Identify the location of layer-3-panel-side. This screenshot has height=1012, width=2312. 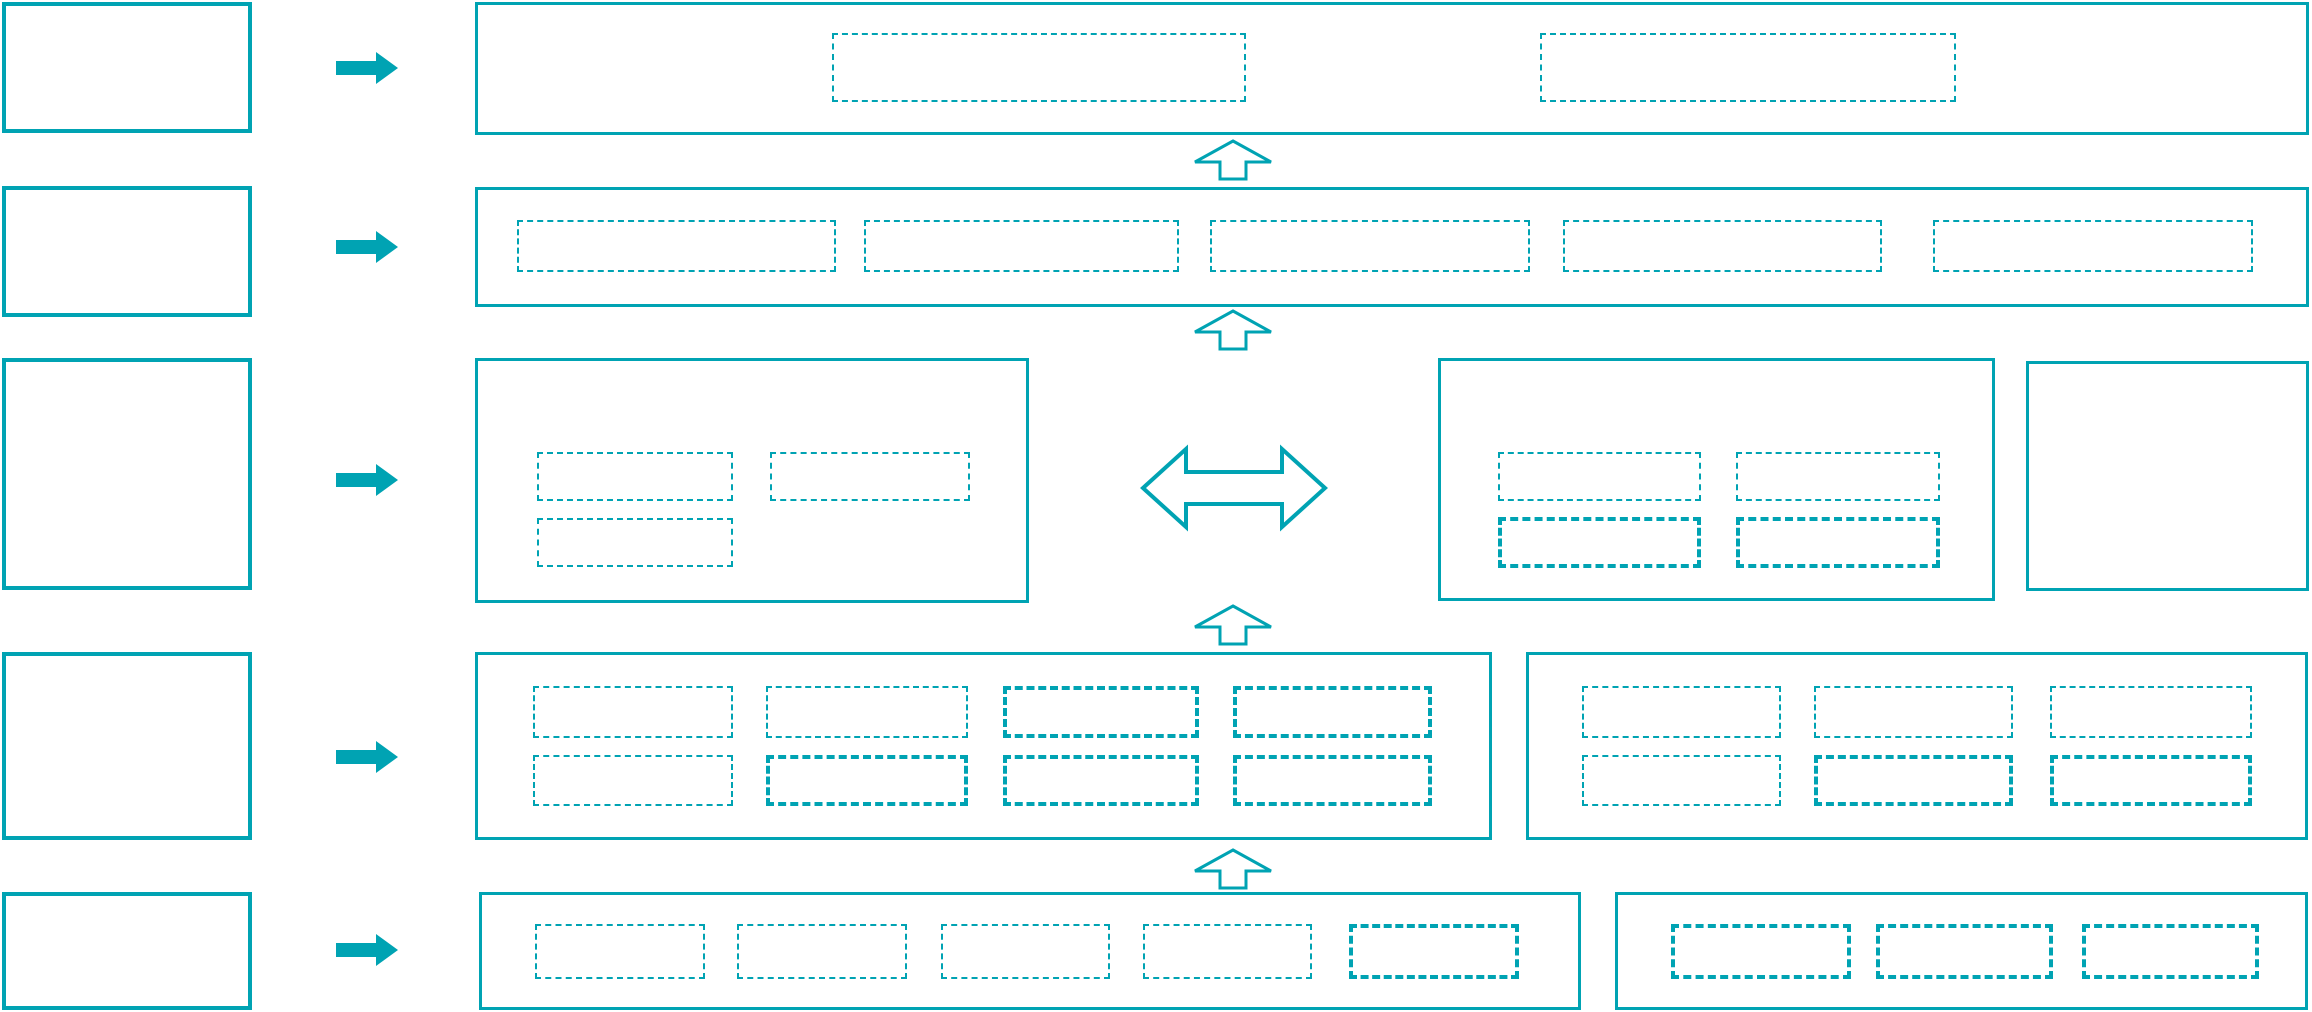
(2167, 476).